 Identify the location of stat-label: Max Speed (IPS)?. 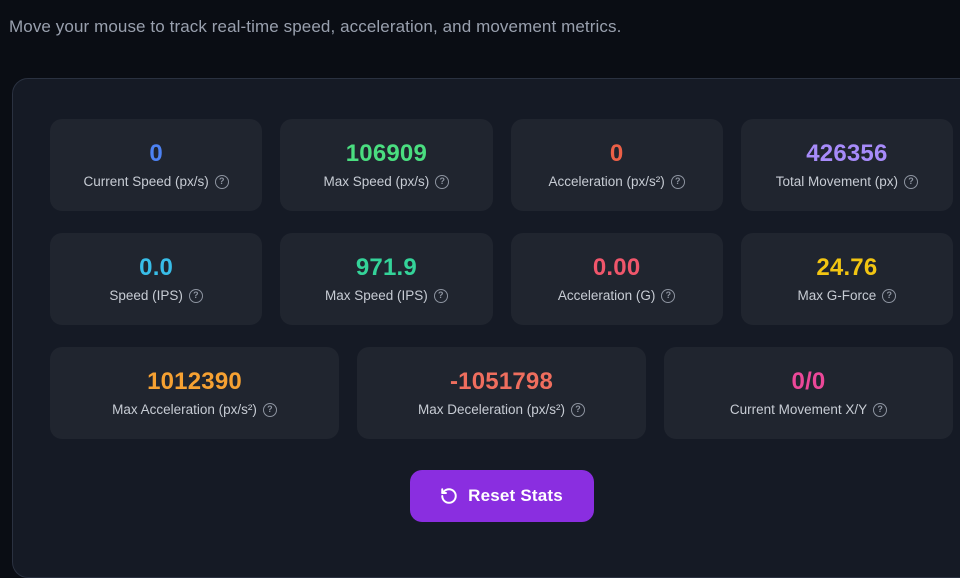
(386, 295).